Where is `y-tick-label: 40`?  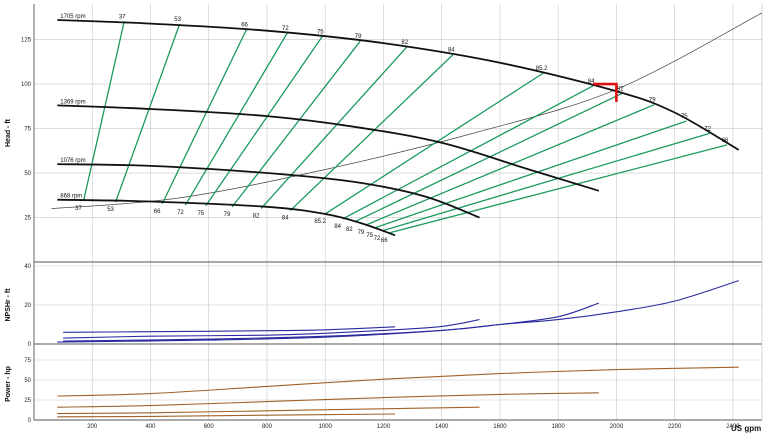 y-tick-label: 40 is located at coordinates (27, 267).